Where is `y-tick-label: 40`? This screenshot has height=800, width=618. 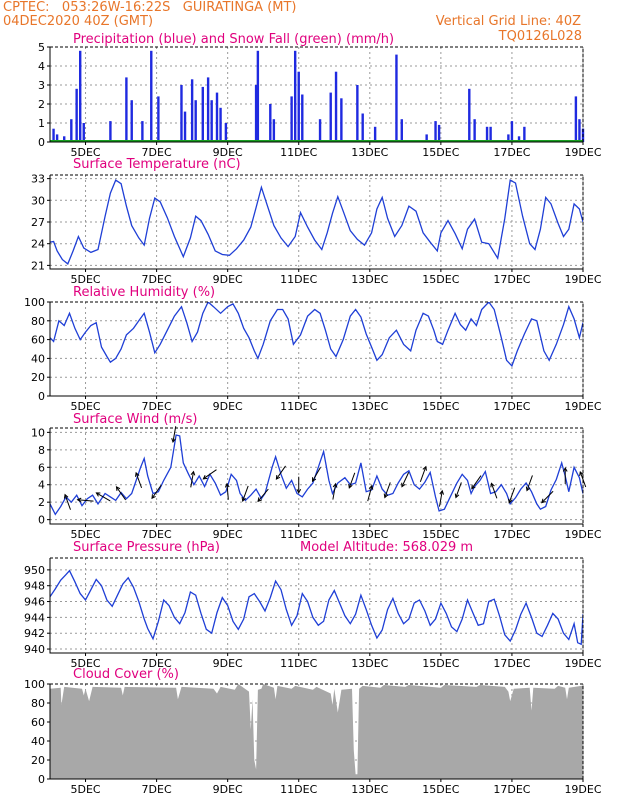 y-tick-label: 40 is located at coordinates (38, 741).